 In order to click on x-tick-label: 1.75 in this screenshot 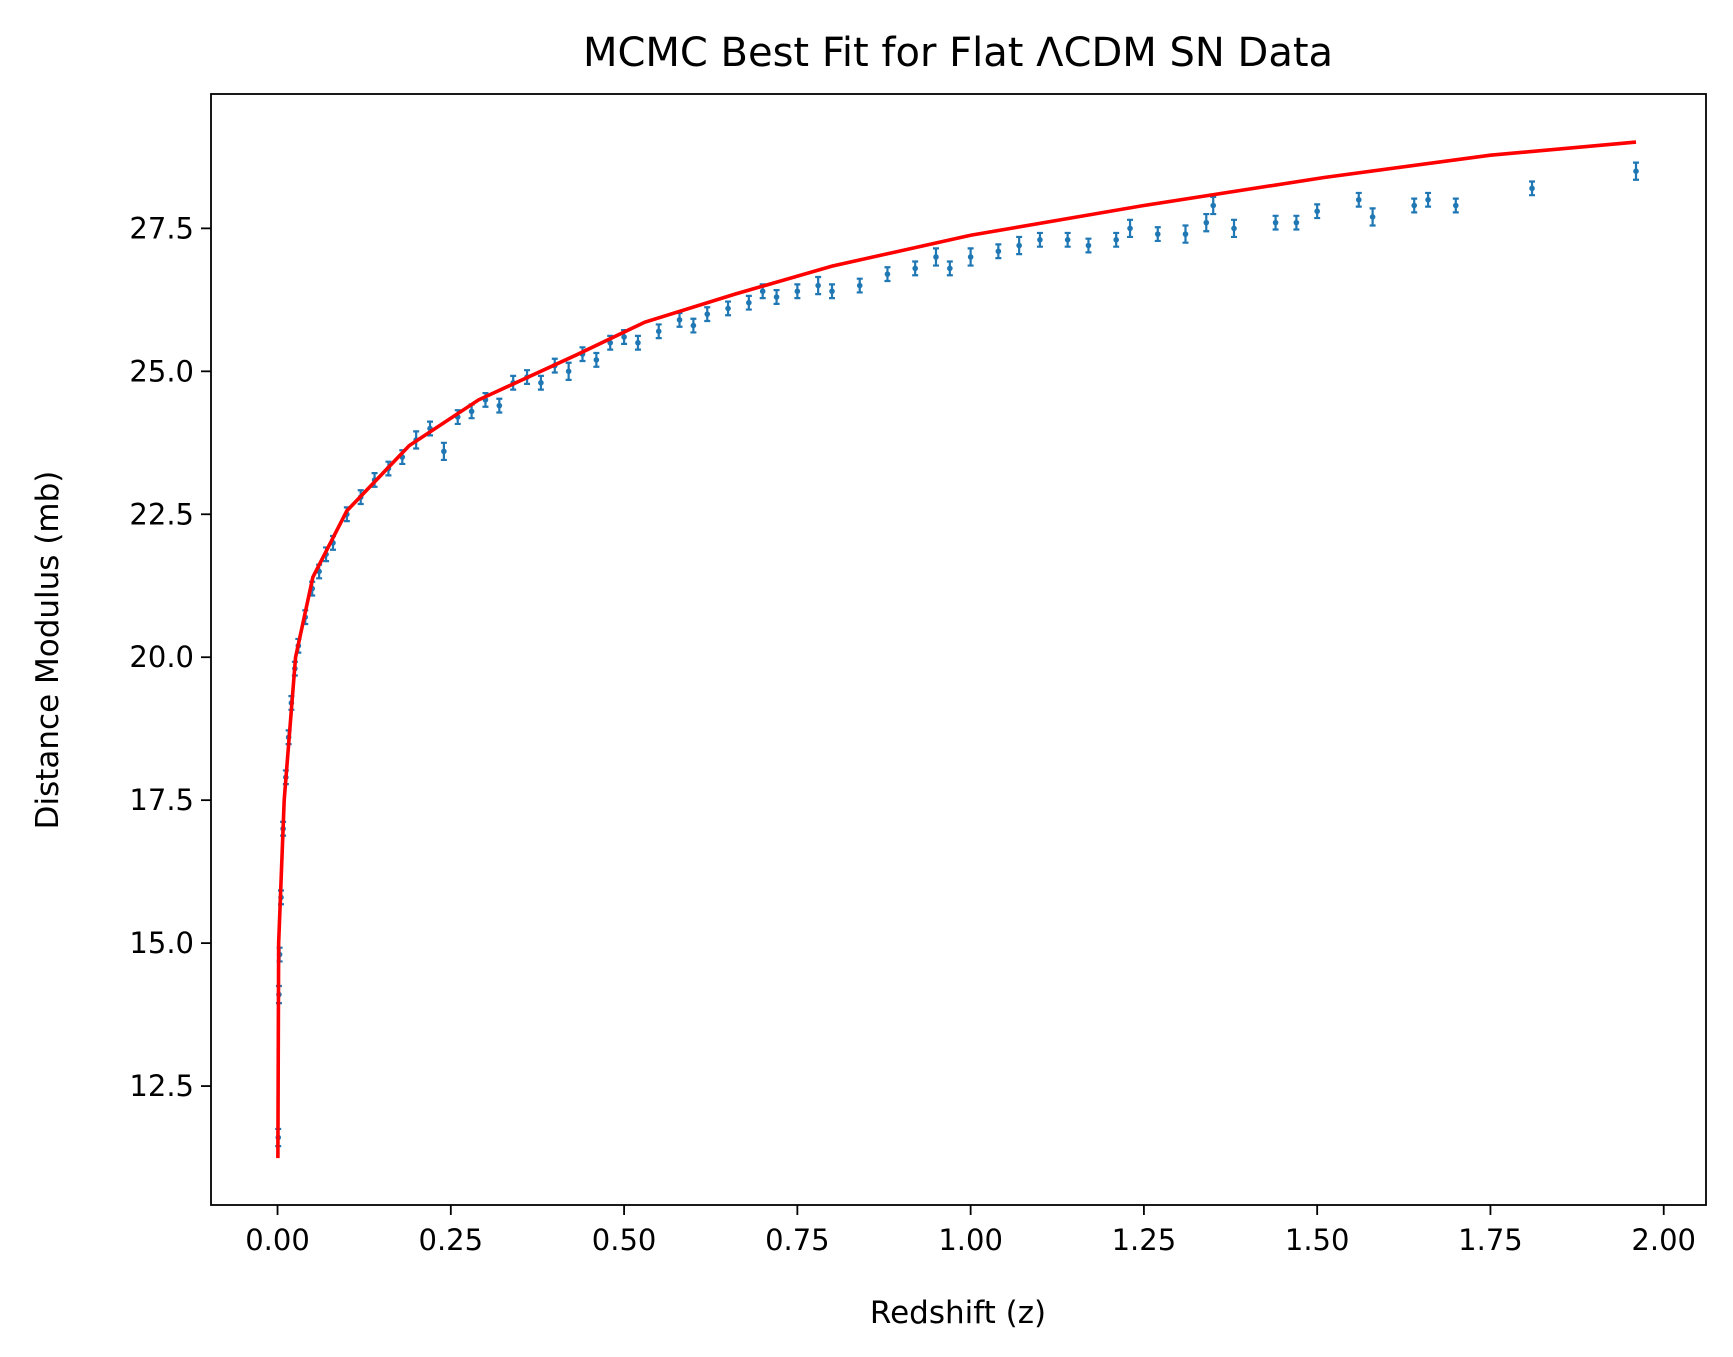, I will do `click(1490, 1240)`.